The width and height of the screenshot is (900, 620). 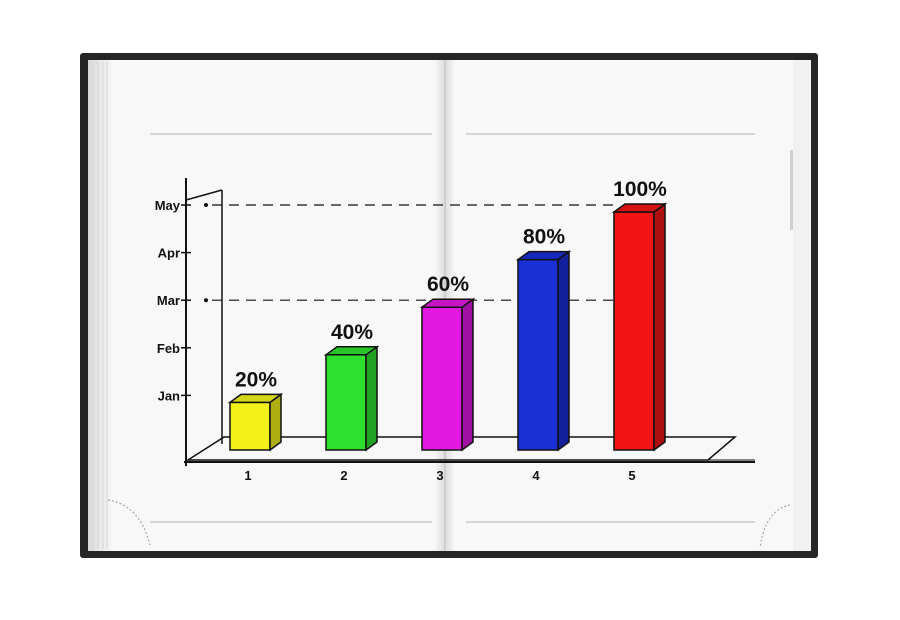 What do you see at coordinates (536, 475) in the screenshot?
I see `x-tick-label: 4` at bounding box center [536, 475].